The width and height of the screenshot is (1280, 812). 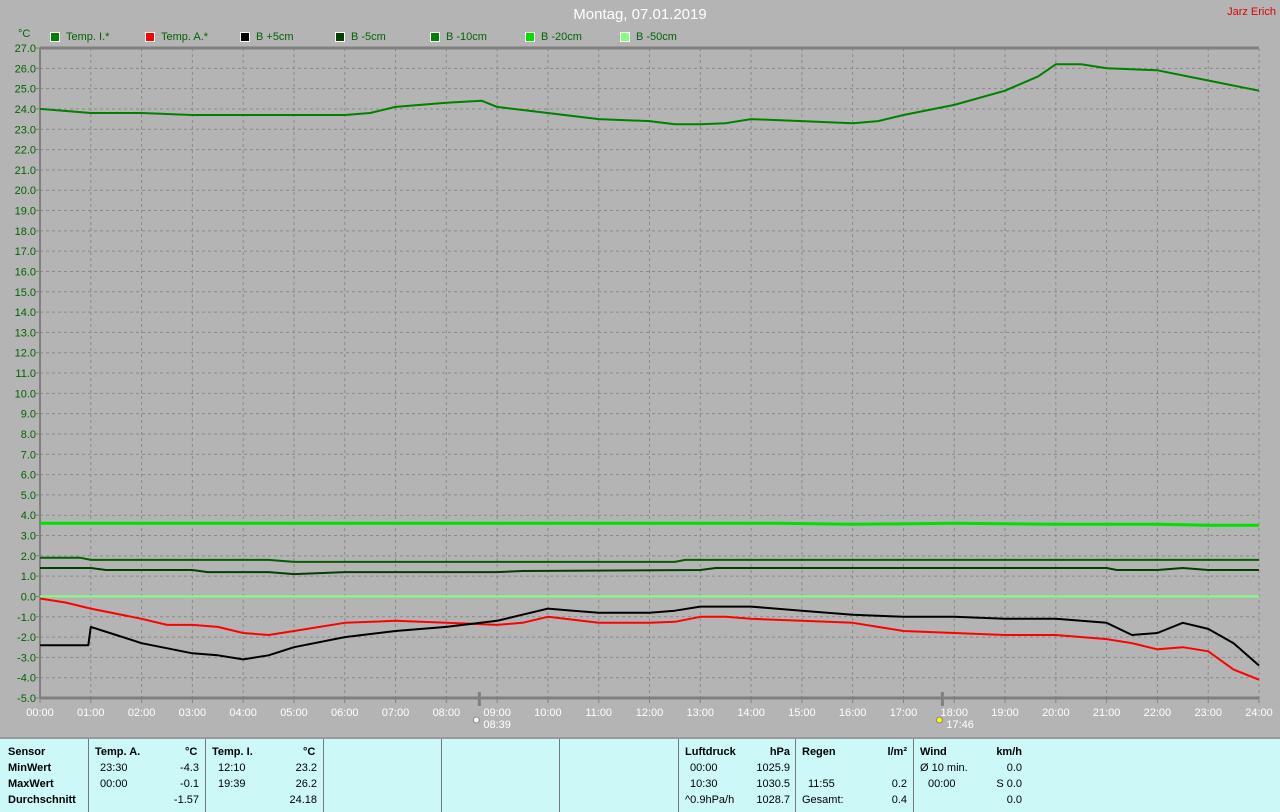 I want to click on max-label: MaxWert, so click(x=31, y=784).